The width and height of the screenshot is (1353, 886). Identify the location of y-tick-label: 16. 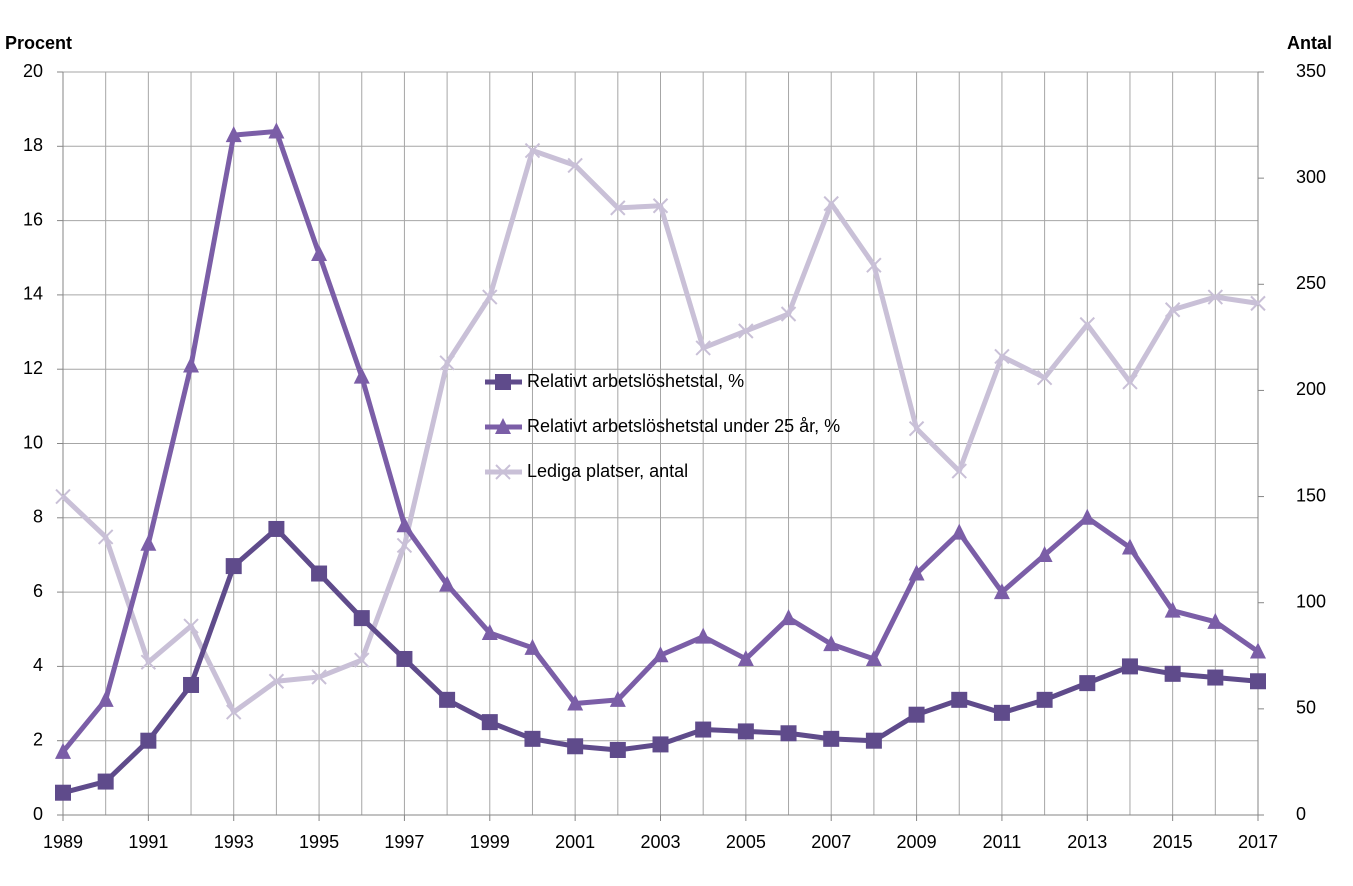
(33, 219).